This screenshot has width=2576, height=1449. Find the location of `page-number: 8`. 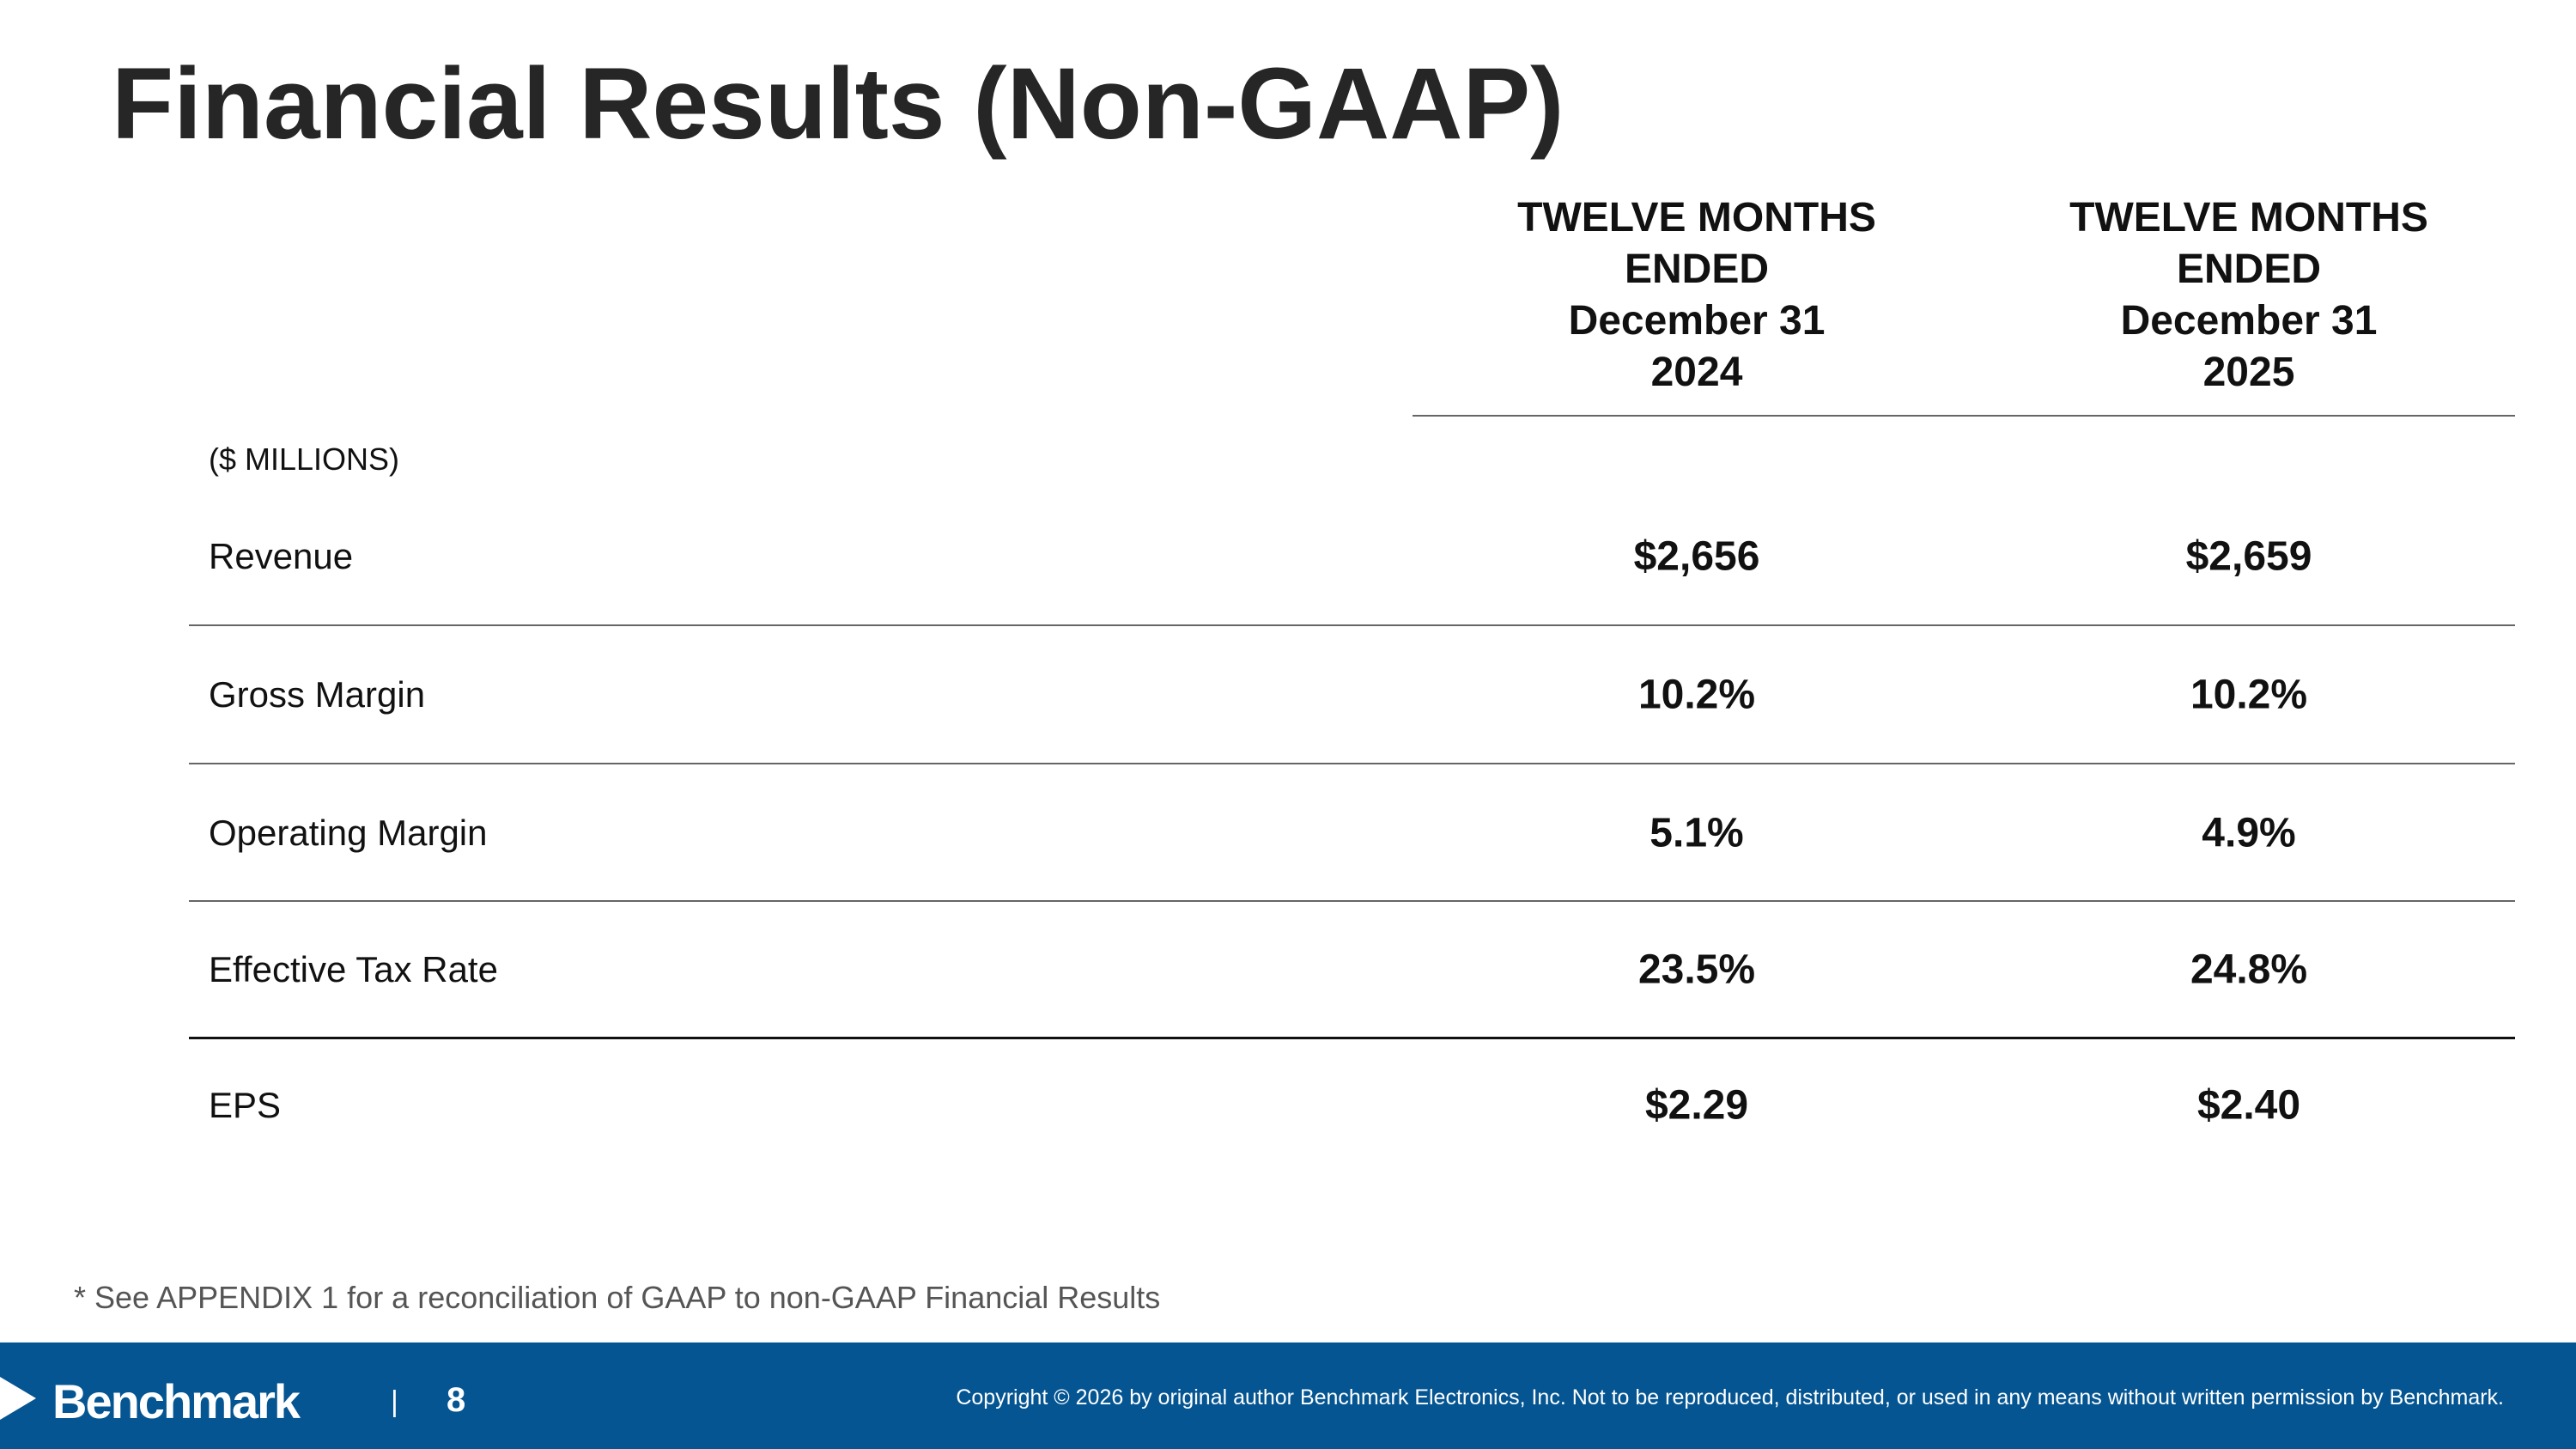

page-number: 8 is located at coordinates (457, 1400).